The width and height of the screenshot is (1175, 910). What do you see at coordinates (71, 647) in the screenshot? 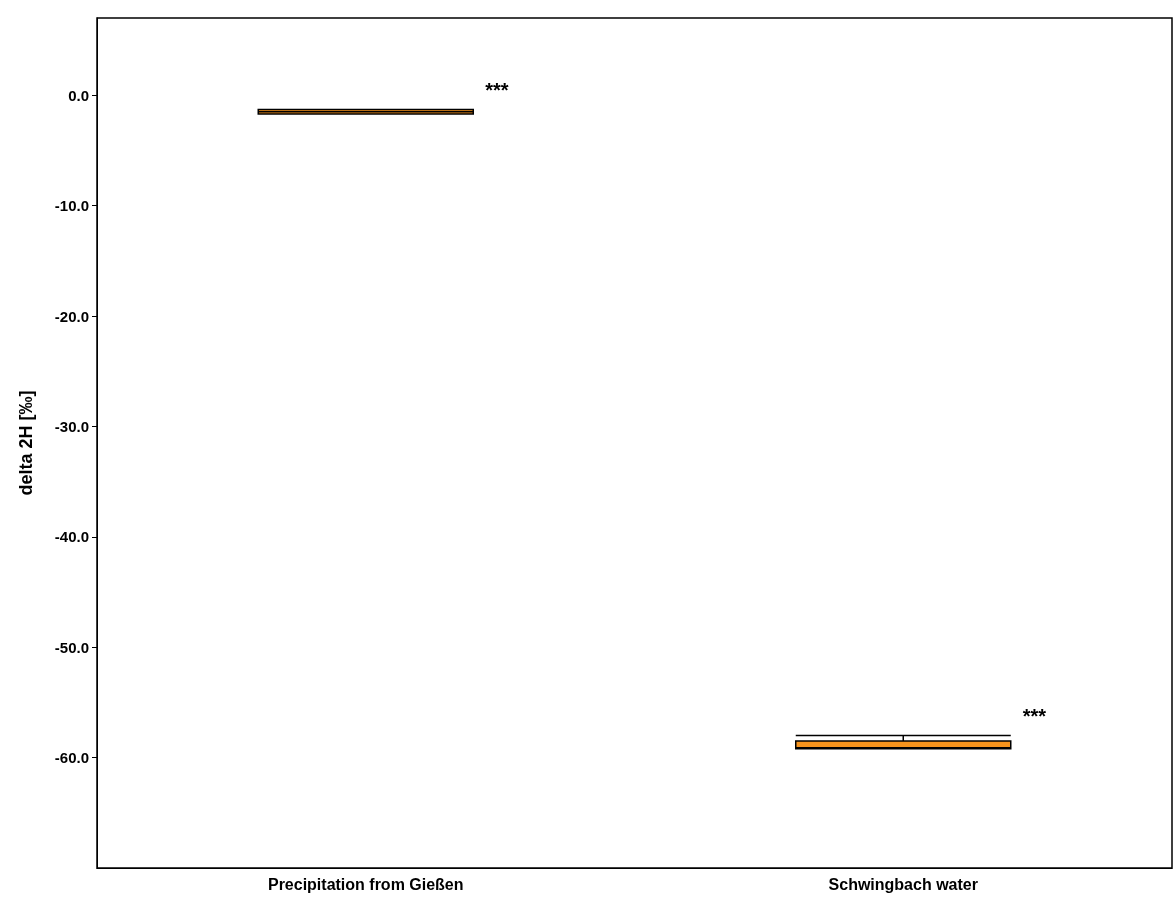
I see `y-tick-label: -50.0` at bounding box center [71, 647].